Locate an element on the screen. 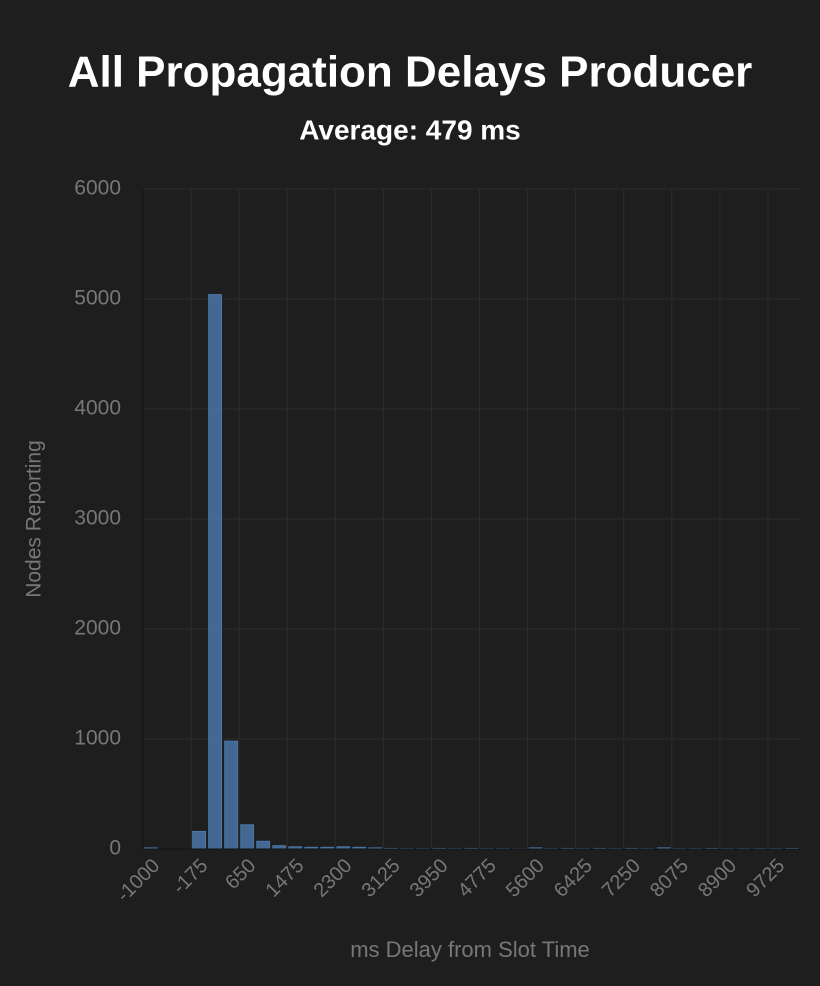 This screenshot has width=820, height=986. x-tick-label: 8075 is located at coordinates (669, 878).